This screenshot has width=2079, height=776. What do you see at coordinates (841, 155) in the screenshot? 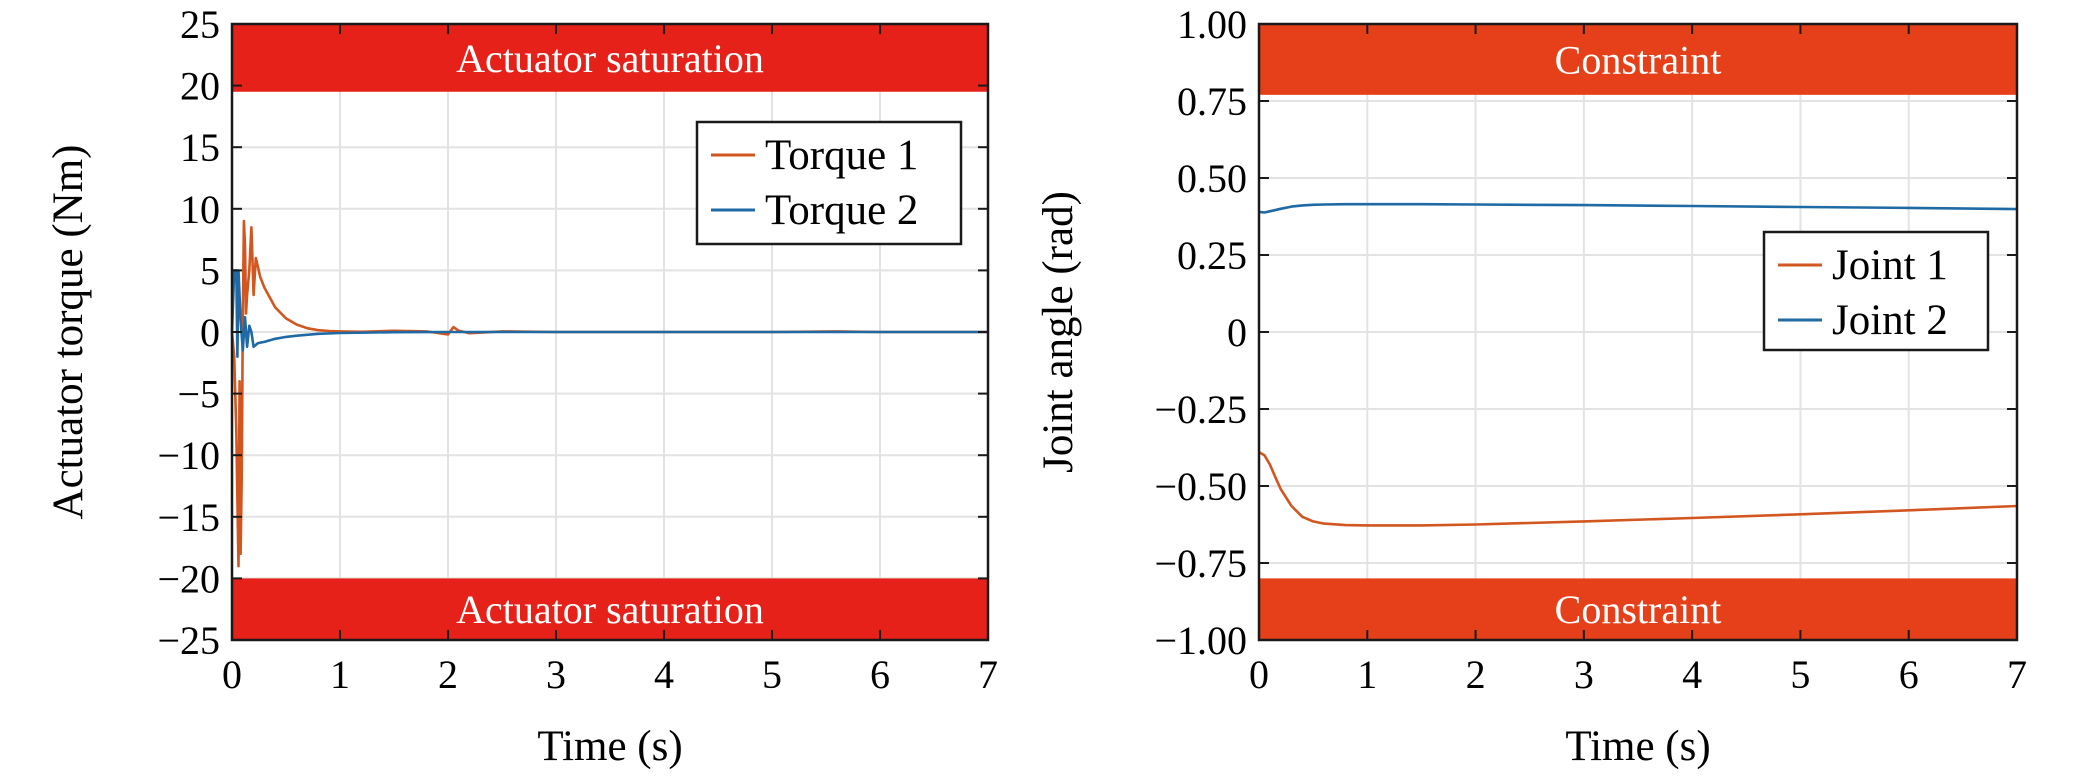
I see `legend-entry: Torque 1` at bounding box center [841, 155].